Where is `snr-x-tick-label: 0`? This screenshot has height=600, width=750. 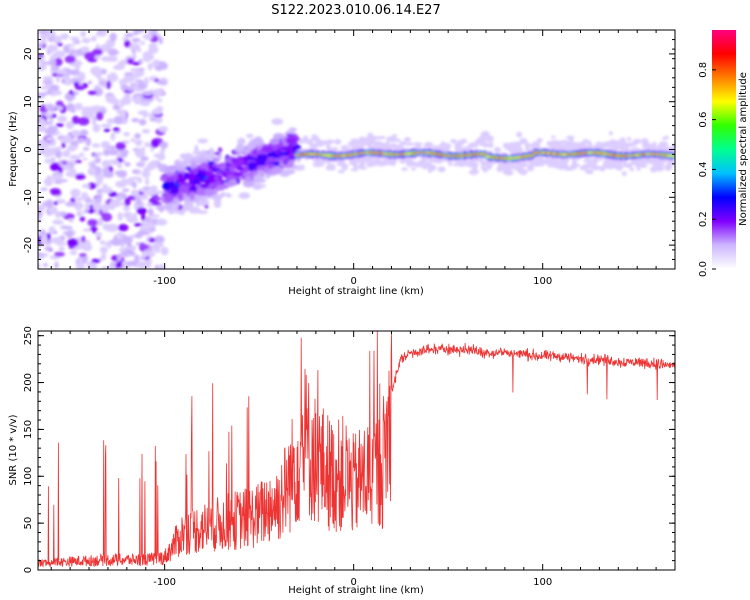 snr-x-tick-label: 0 is located at coordinates (353, 582).